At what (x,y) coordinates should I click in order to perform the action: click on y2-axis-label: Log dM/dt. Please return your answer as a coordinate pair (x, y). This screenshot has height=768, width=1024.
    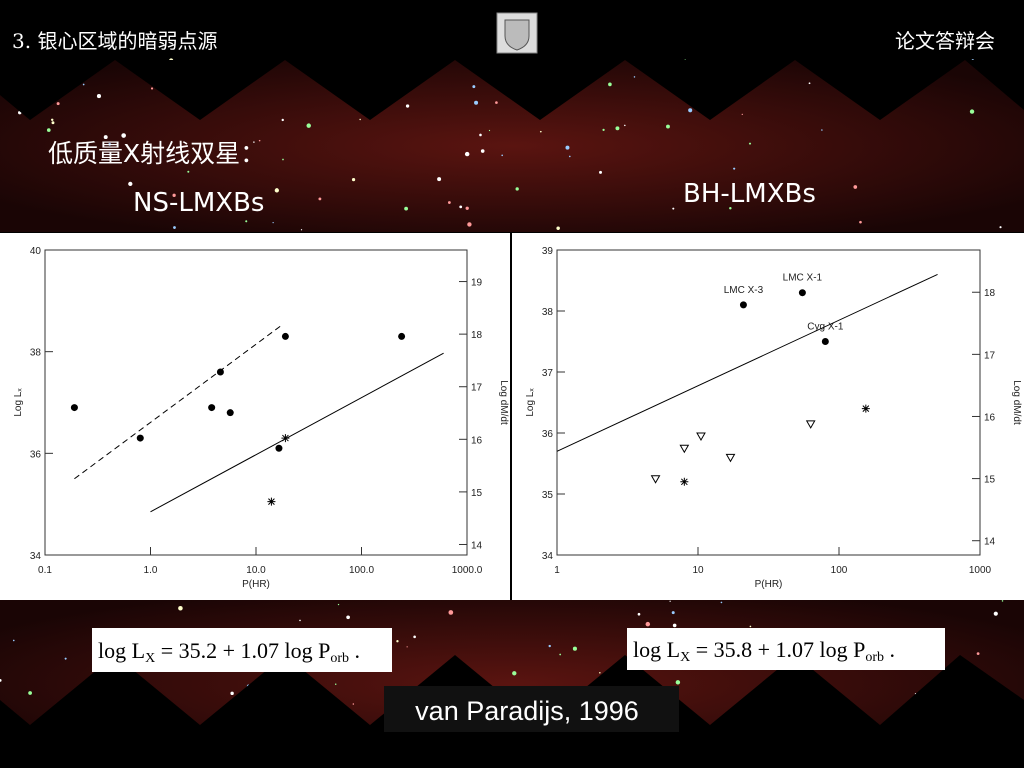
    Looking at the image, I should click on (503, 402).